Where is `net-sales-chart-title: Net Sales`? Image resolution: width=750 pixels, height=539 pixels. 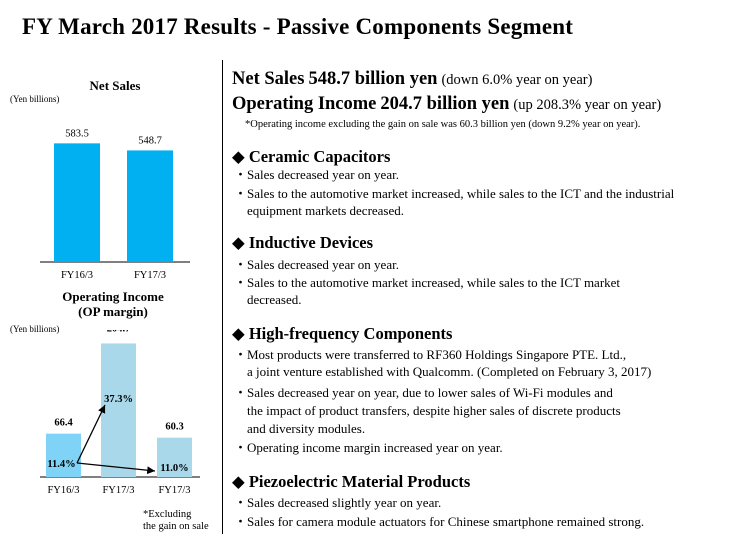 net-sales-chart-title: Net Sales is located at coordinates (115, 85).